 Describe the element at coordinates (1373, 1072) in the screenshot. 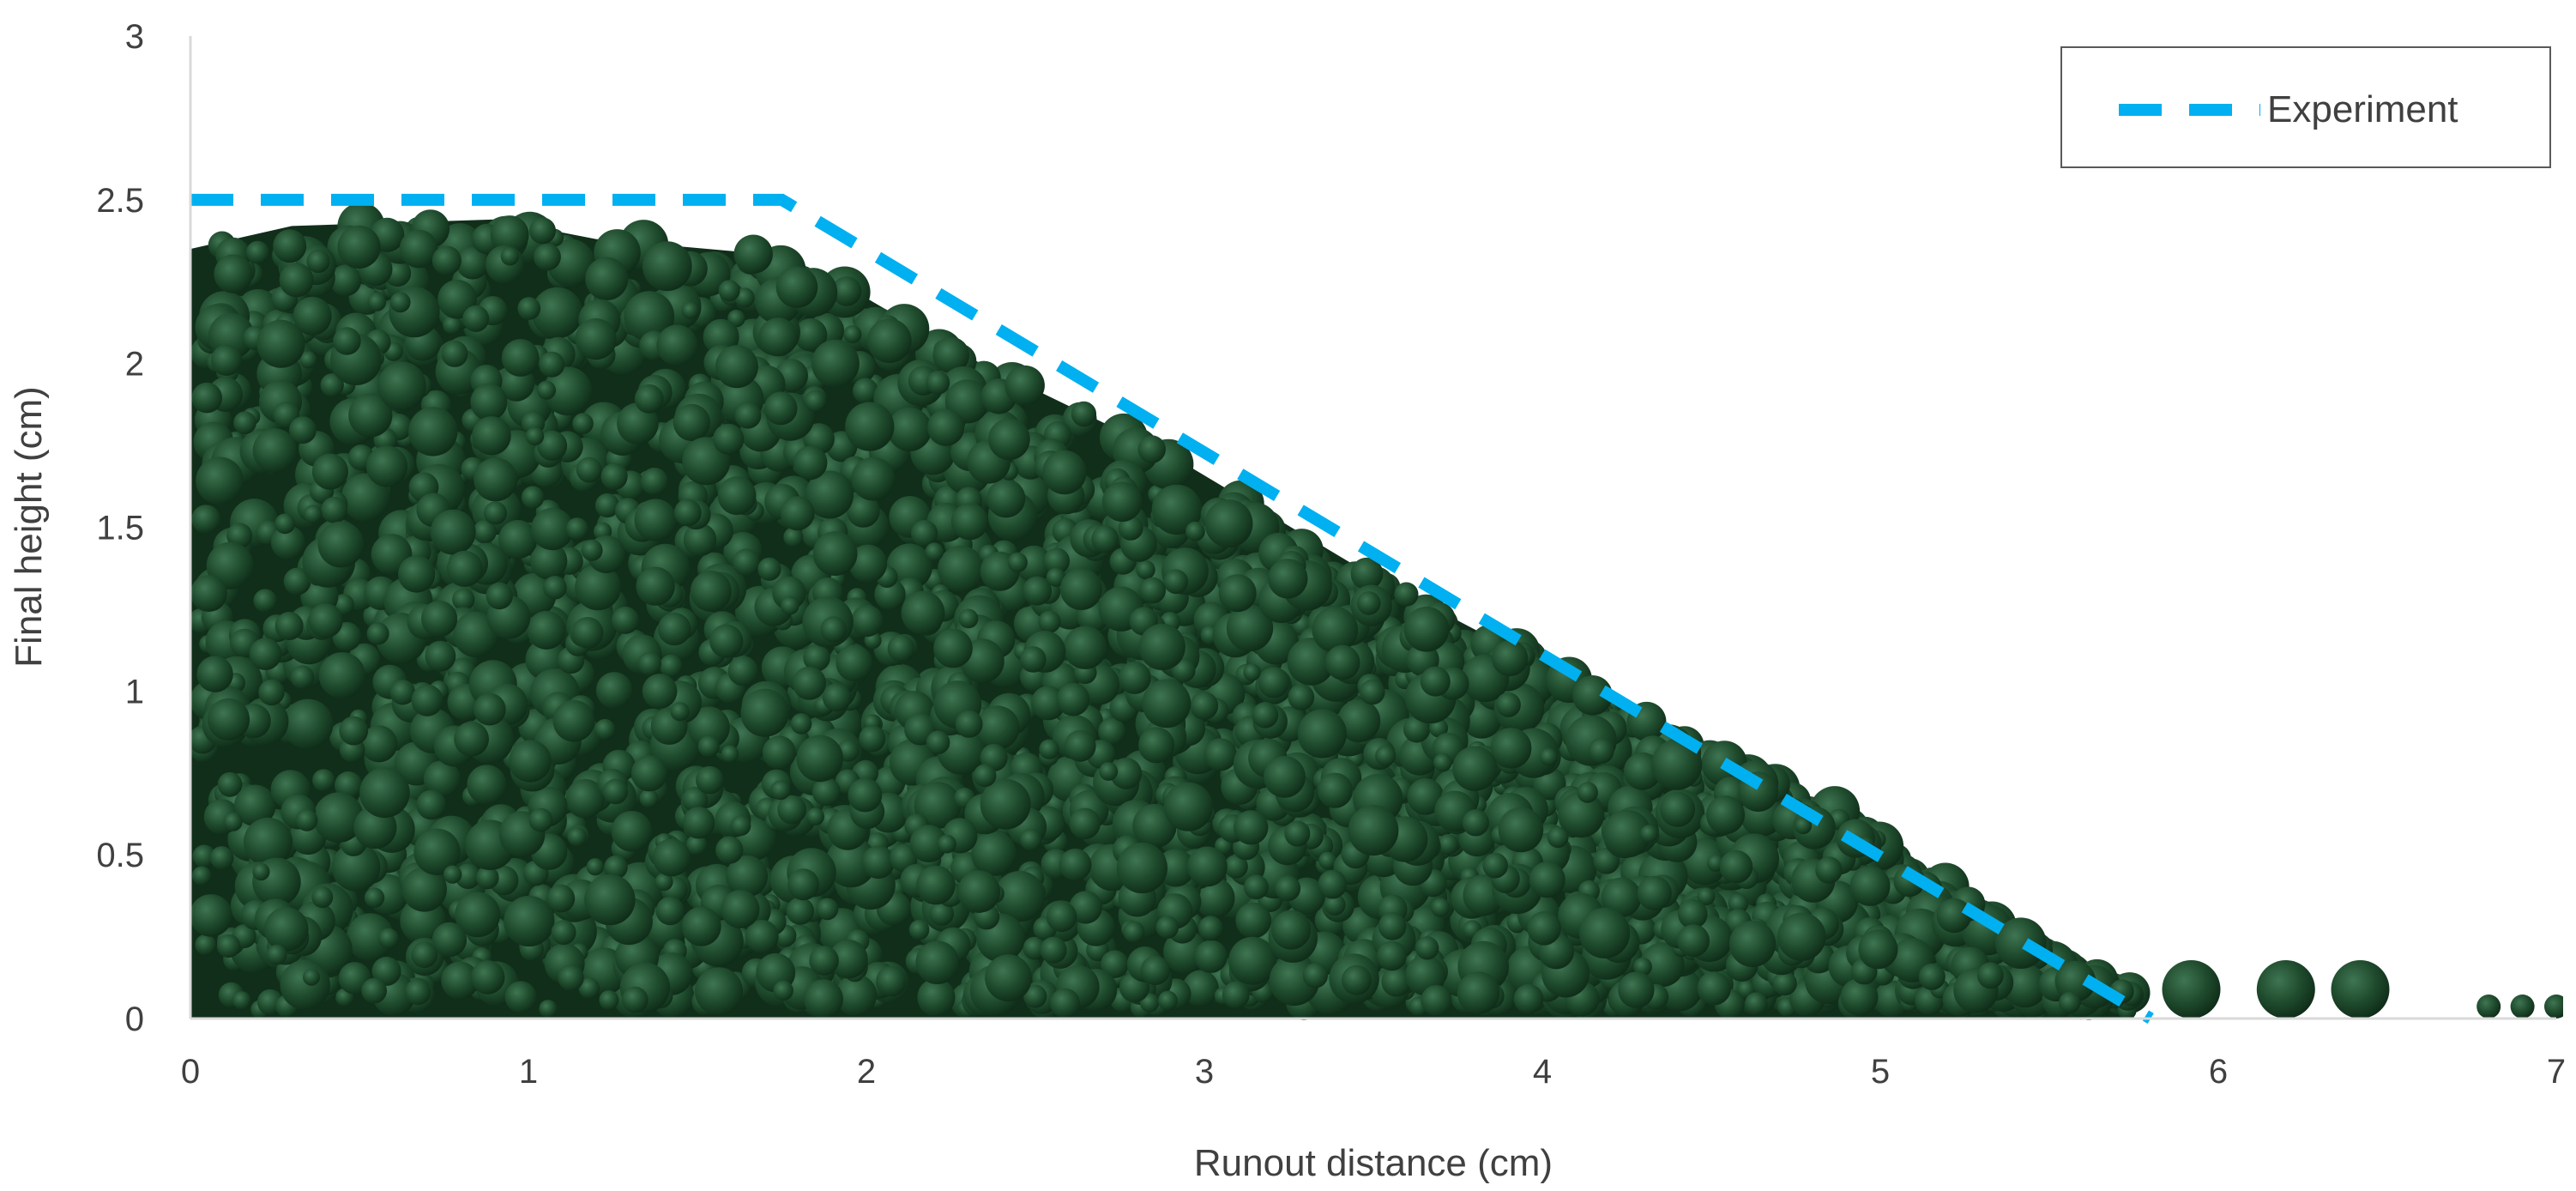

I see `x-tick-labels: 0 1 2 3 4 5 6 7` at that location.